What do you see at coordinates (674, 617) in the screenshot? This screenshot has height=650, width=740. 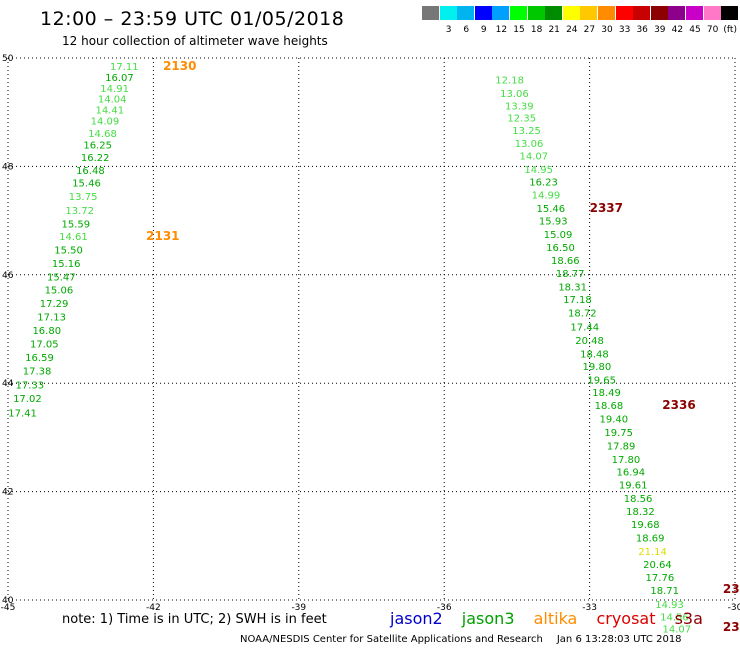 I see `wave-height-label: 14.56` at bounding box center [674, 617].